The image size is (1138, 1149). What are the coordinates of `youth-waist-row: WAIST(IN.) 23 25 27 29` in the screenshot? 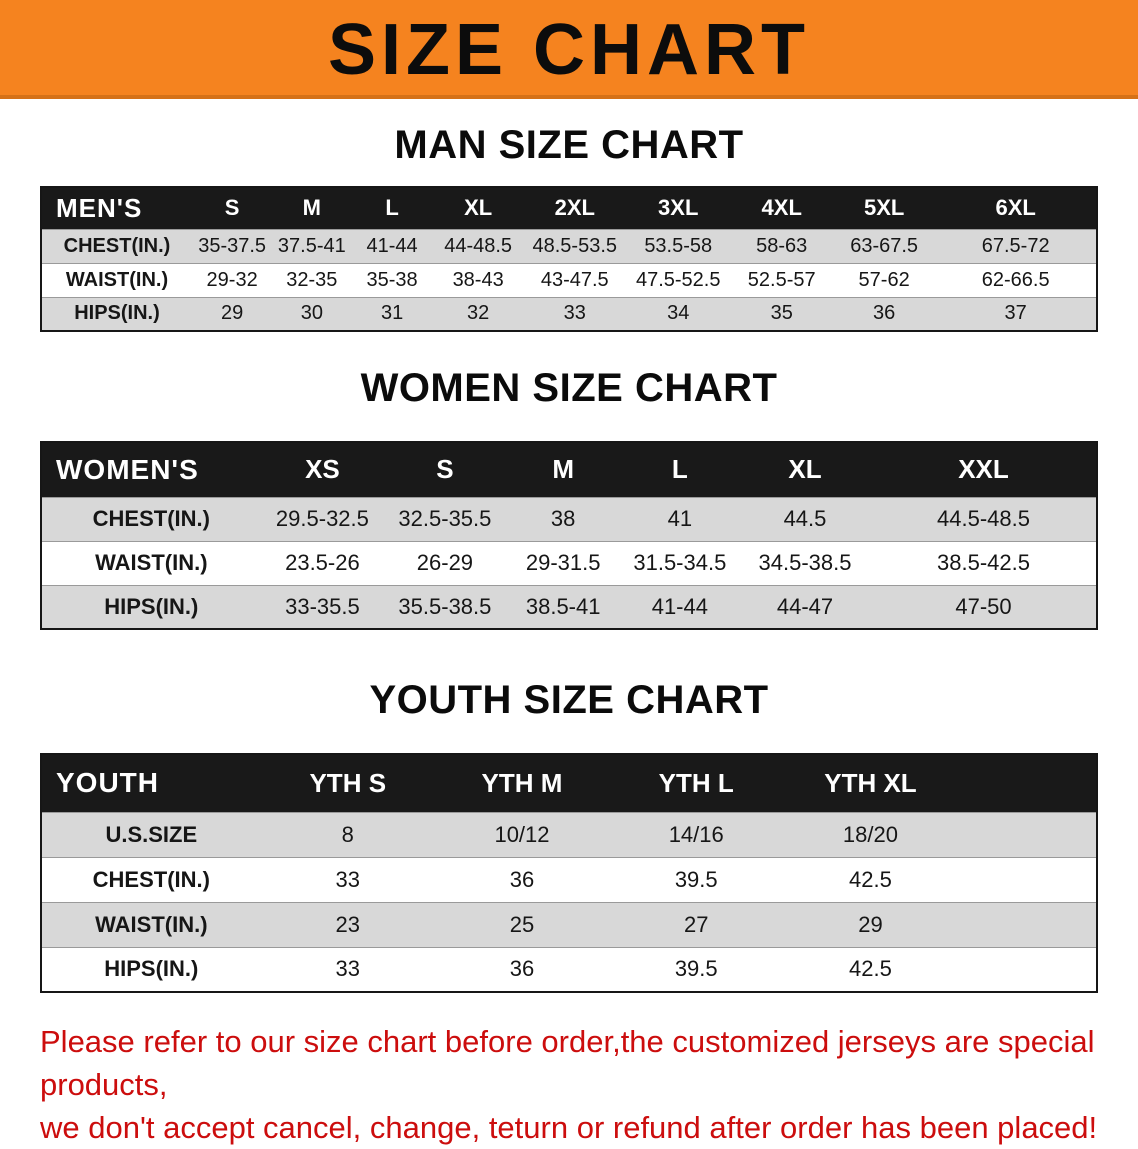 It's located at (569, 924).